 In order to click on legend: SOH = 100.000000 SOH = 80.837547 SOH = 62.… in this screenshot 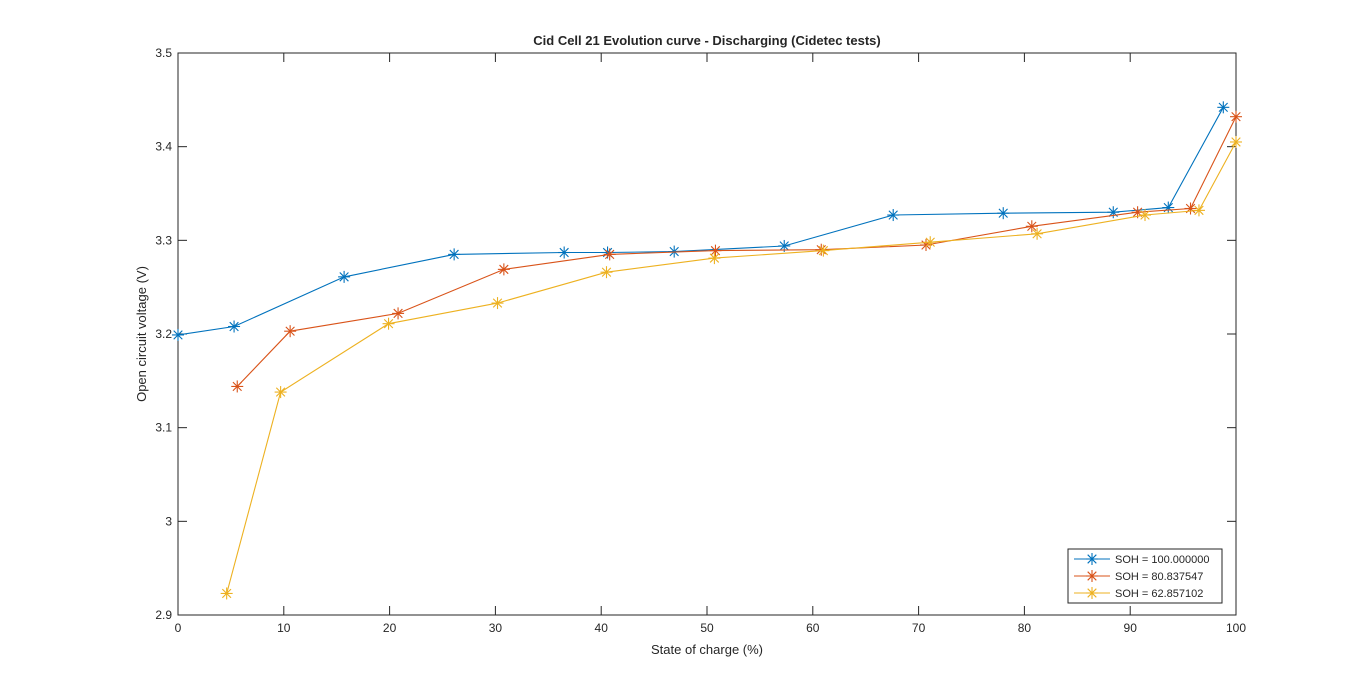, I will do `click(1145, 576)`.